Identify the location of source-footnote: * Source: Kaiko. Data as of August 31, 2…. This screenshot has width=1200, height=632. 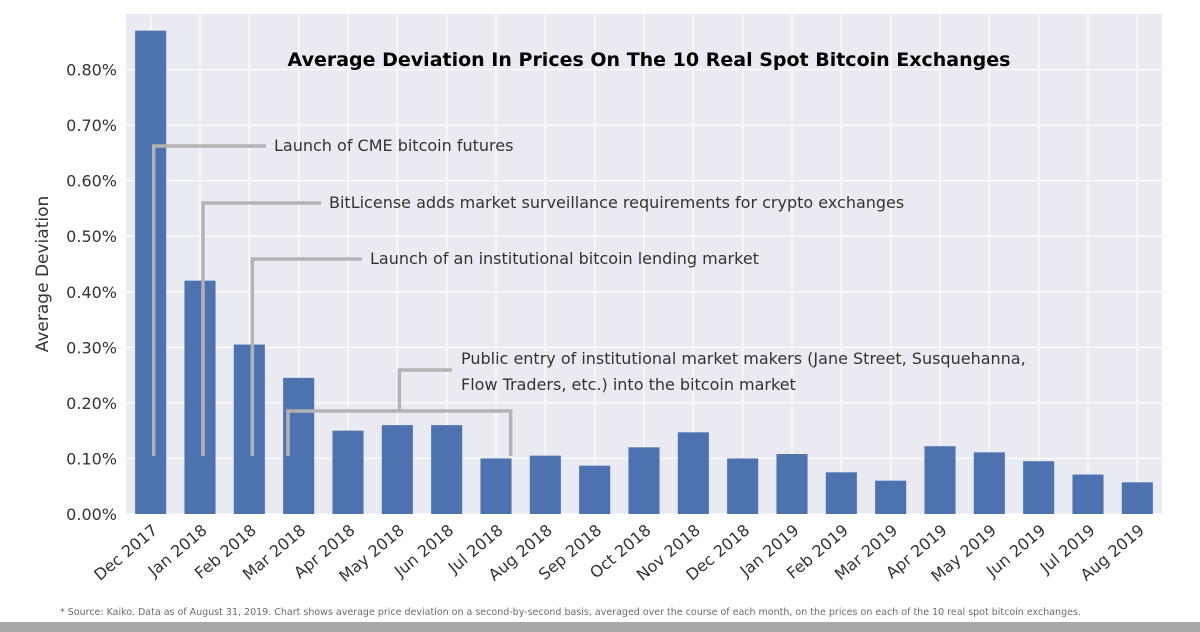
(570, 612).